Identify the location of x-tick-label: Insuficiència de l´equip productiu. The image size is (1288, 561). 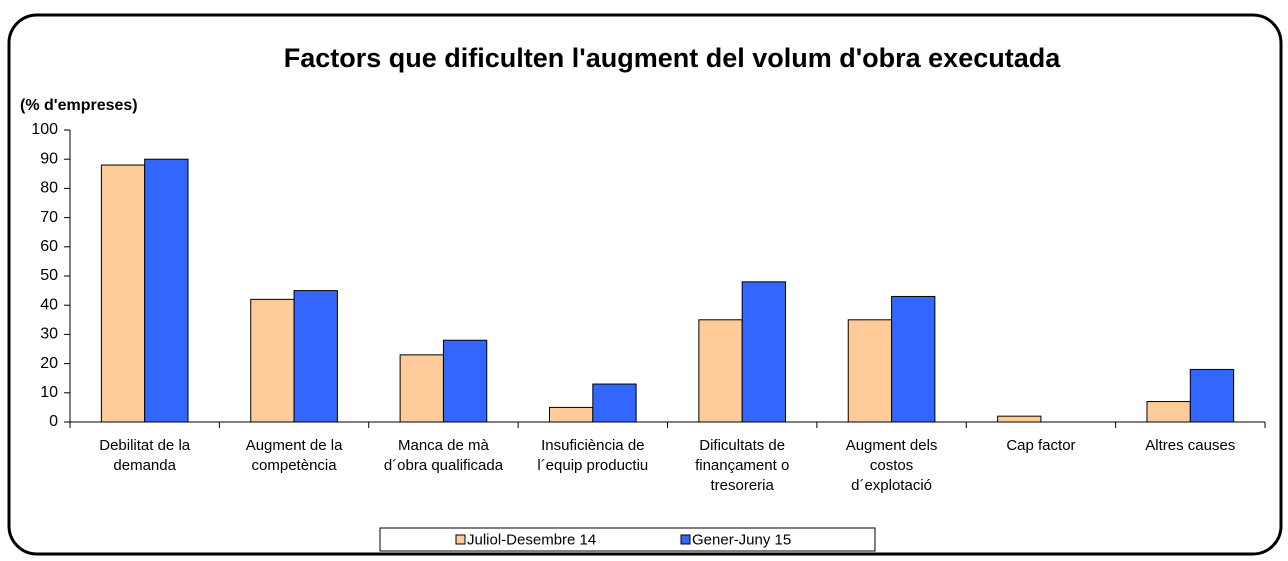
(592, 455).